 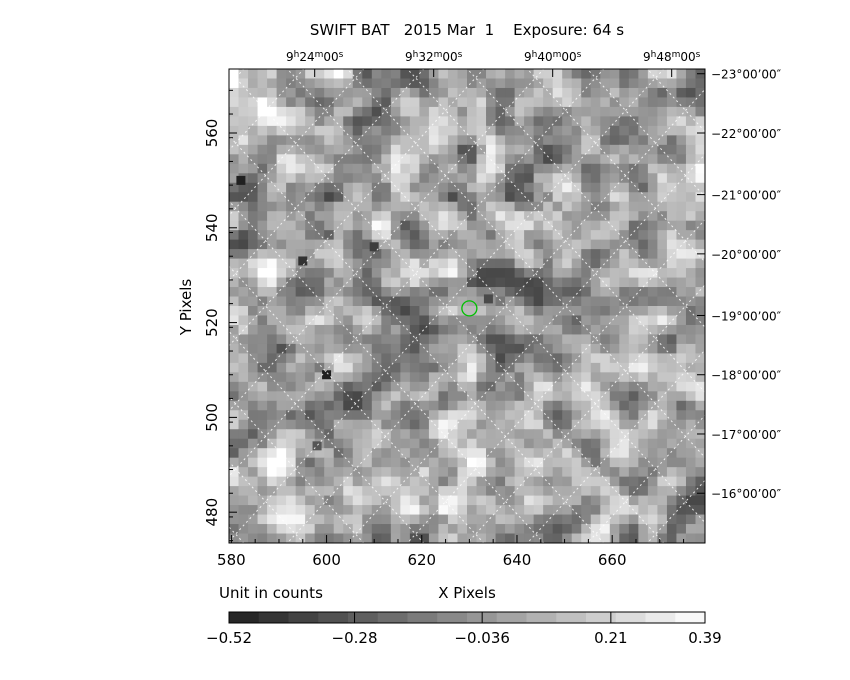 What do you see at coordinates (363, 617) in the screenshot?
I see `colorbar-step` at bounding box center [363, 617].